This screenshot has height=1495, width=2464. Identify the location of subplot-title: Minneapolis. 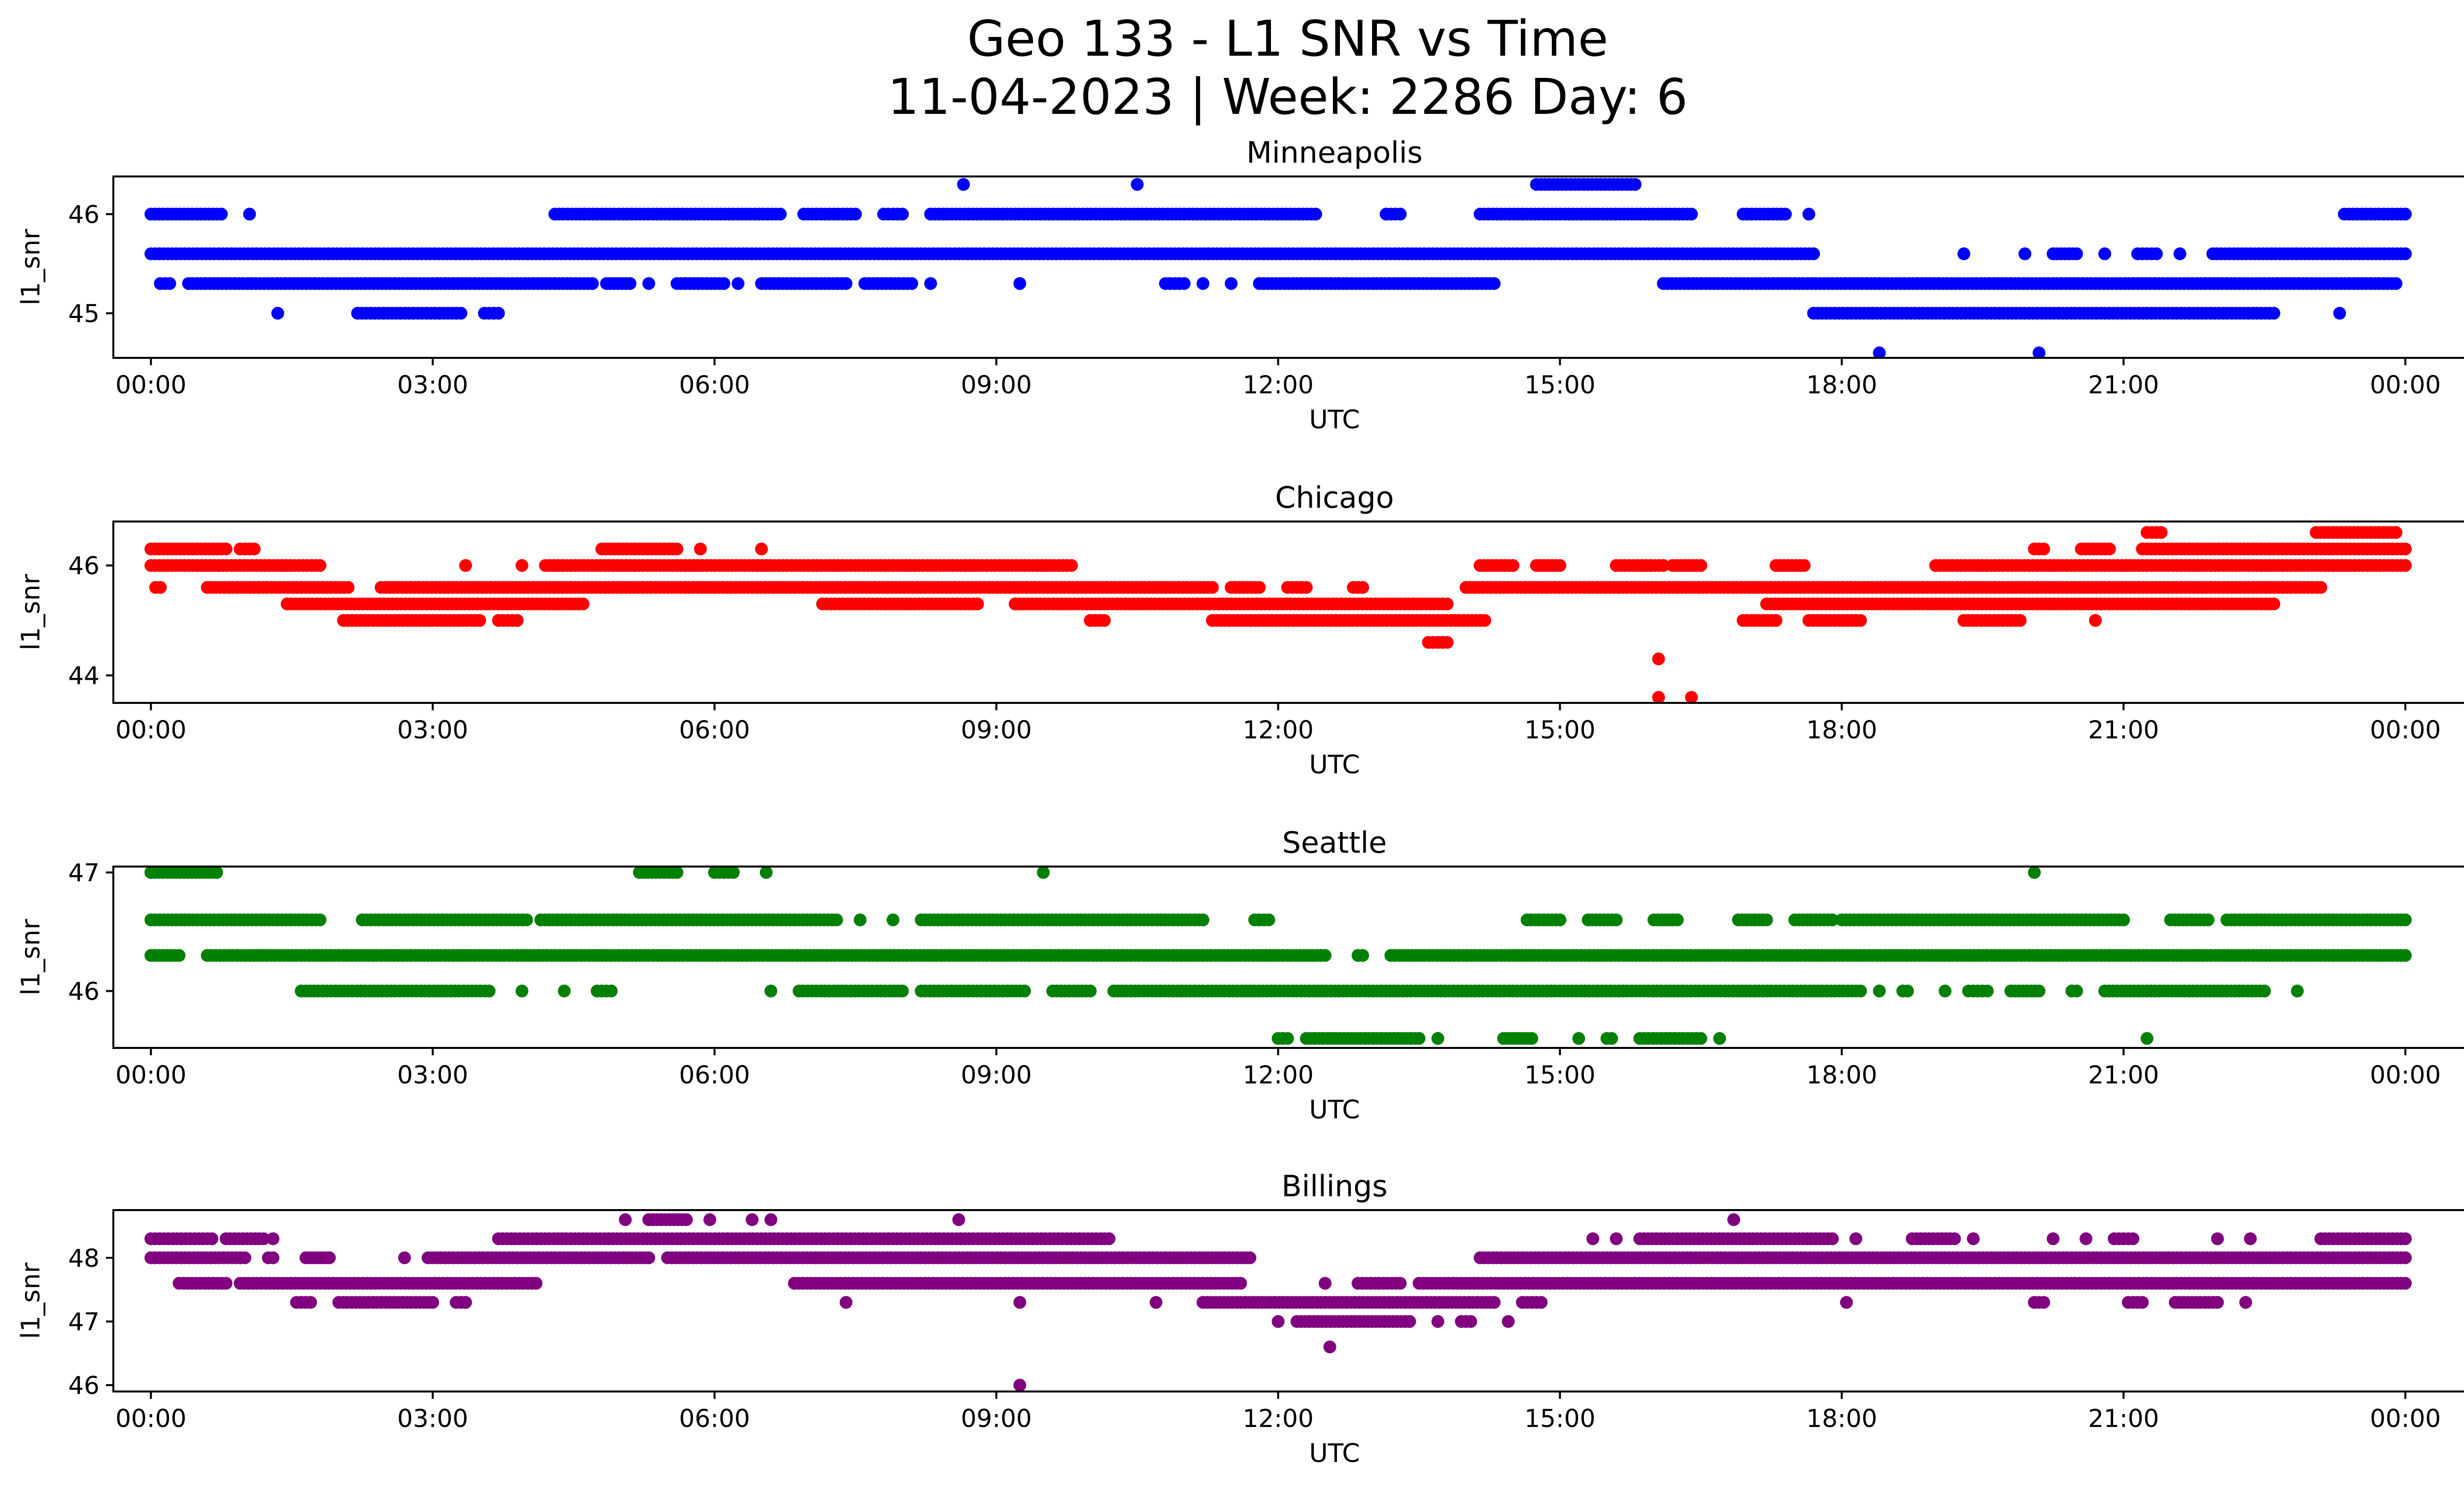
(1334, 153).